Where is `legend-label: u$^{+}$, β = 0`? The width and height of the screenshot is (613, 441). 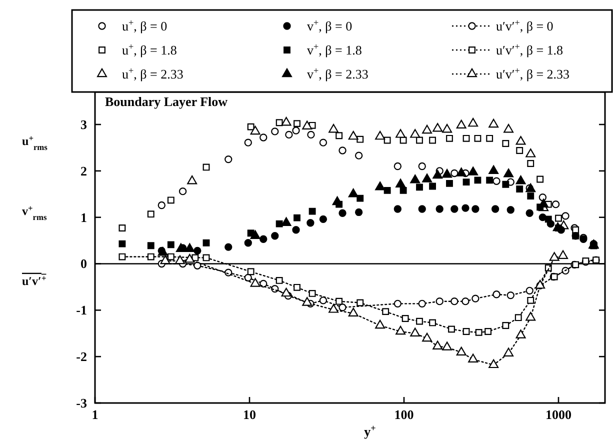
legend-label: u$^{+}$, β = 0 is located at coordinates (145, 26).